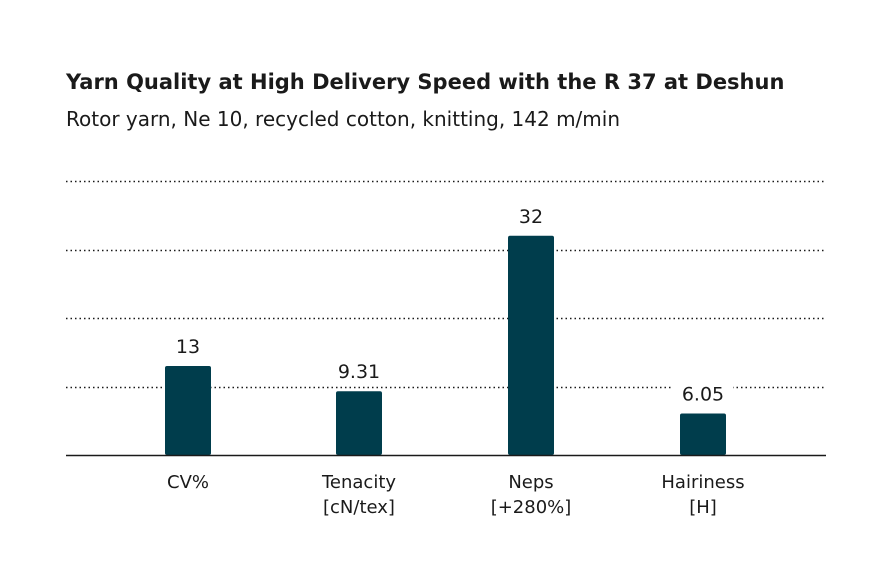 This screenshot has height=586, width=890. Describe the element at coordinates (358, 482) in the screenshot. I see `category-label: Tenacity` at that location.